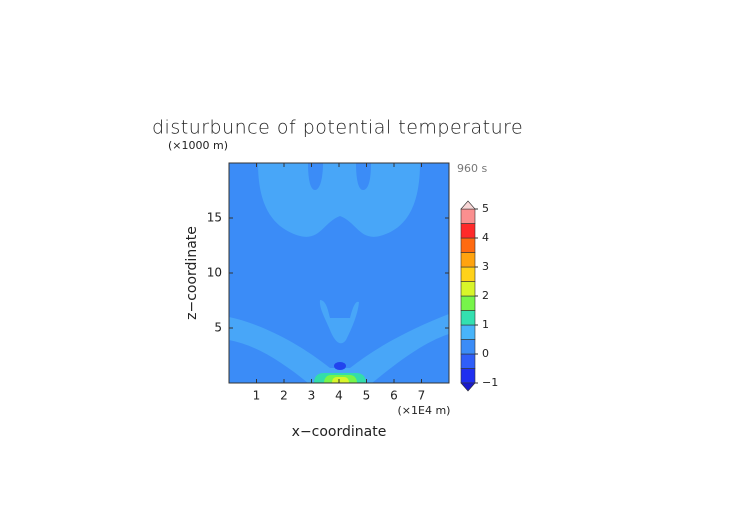 Image resolution: width=752 pixels, height=532 pixels. What do you see at coordinates (485, 208) in the screenshot?
I see `colorbar-tick-label: 5` at bounding box center [485, 208].